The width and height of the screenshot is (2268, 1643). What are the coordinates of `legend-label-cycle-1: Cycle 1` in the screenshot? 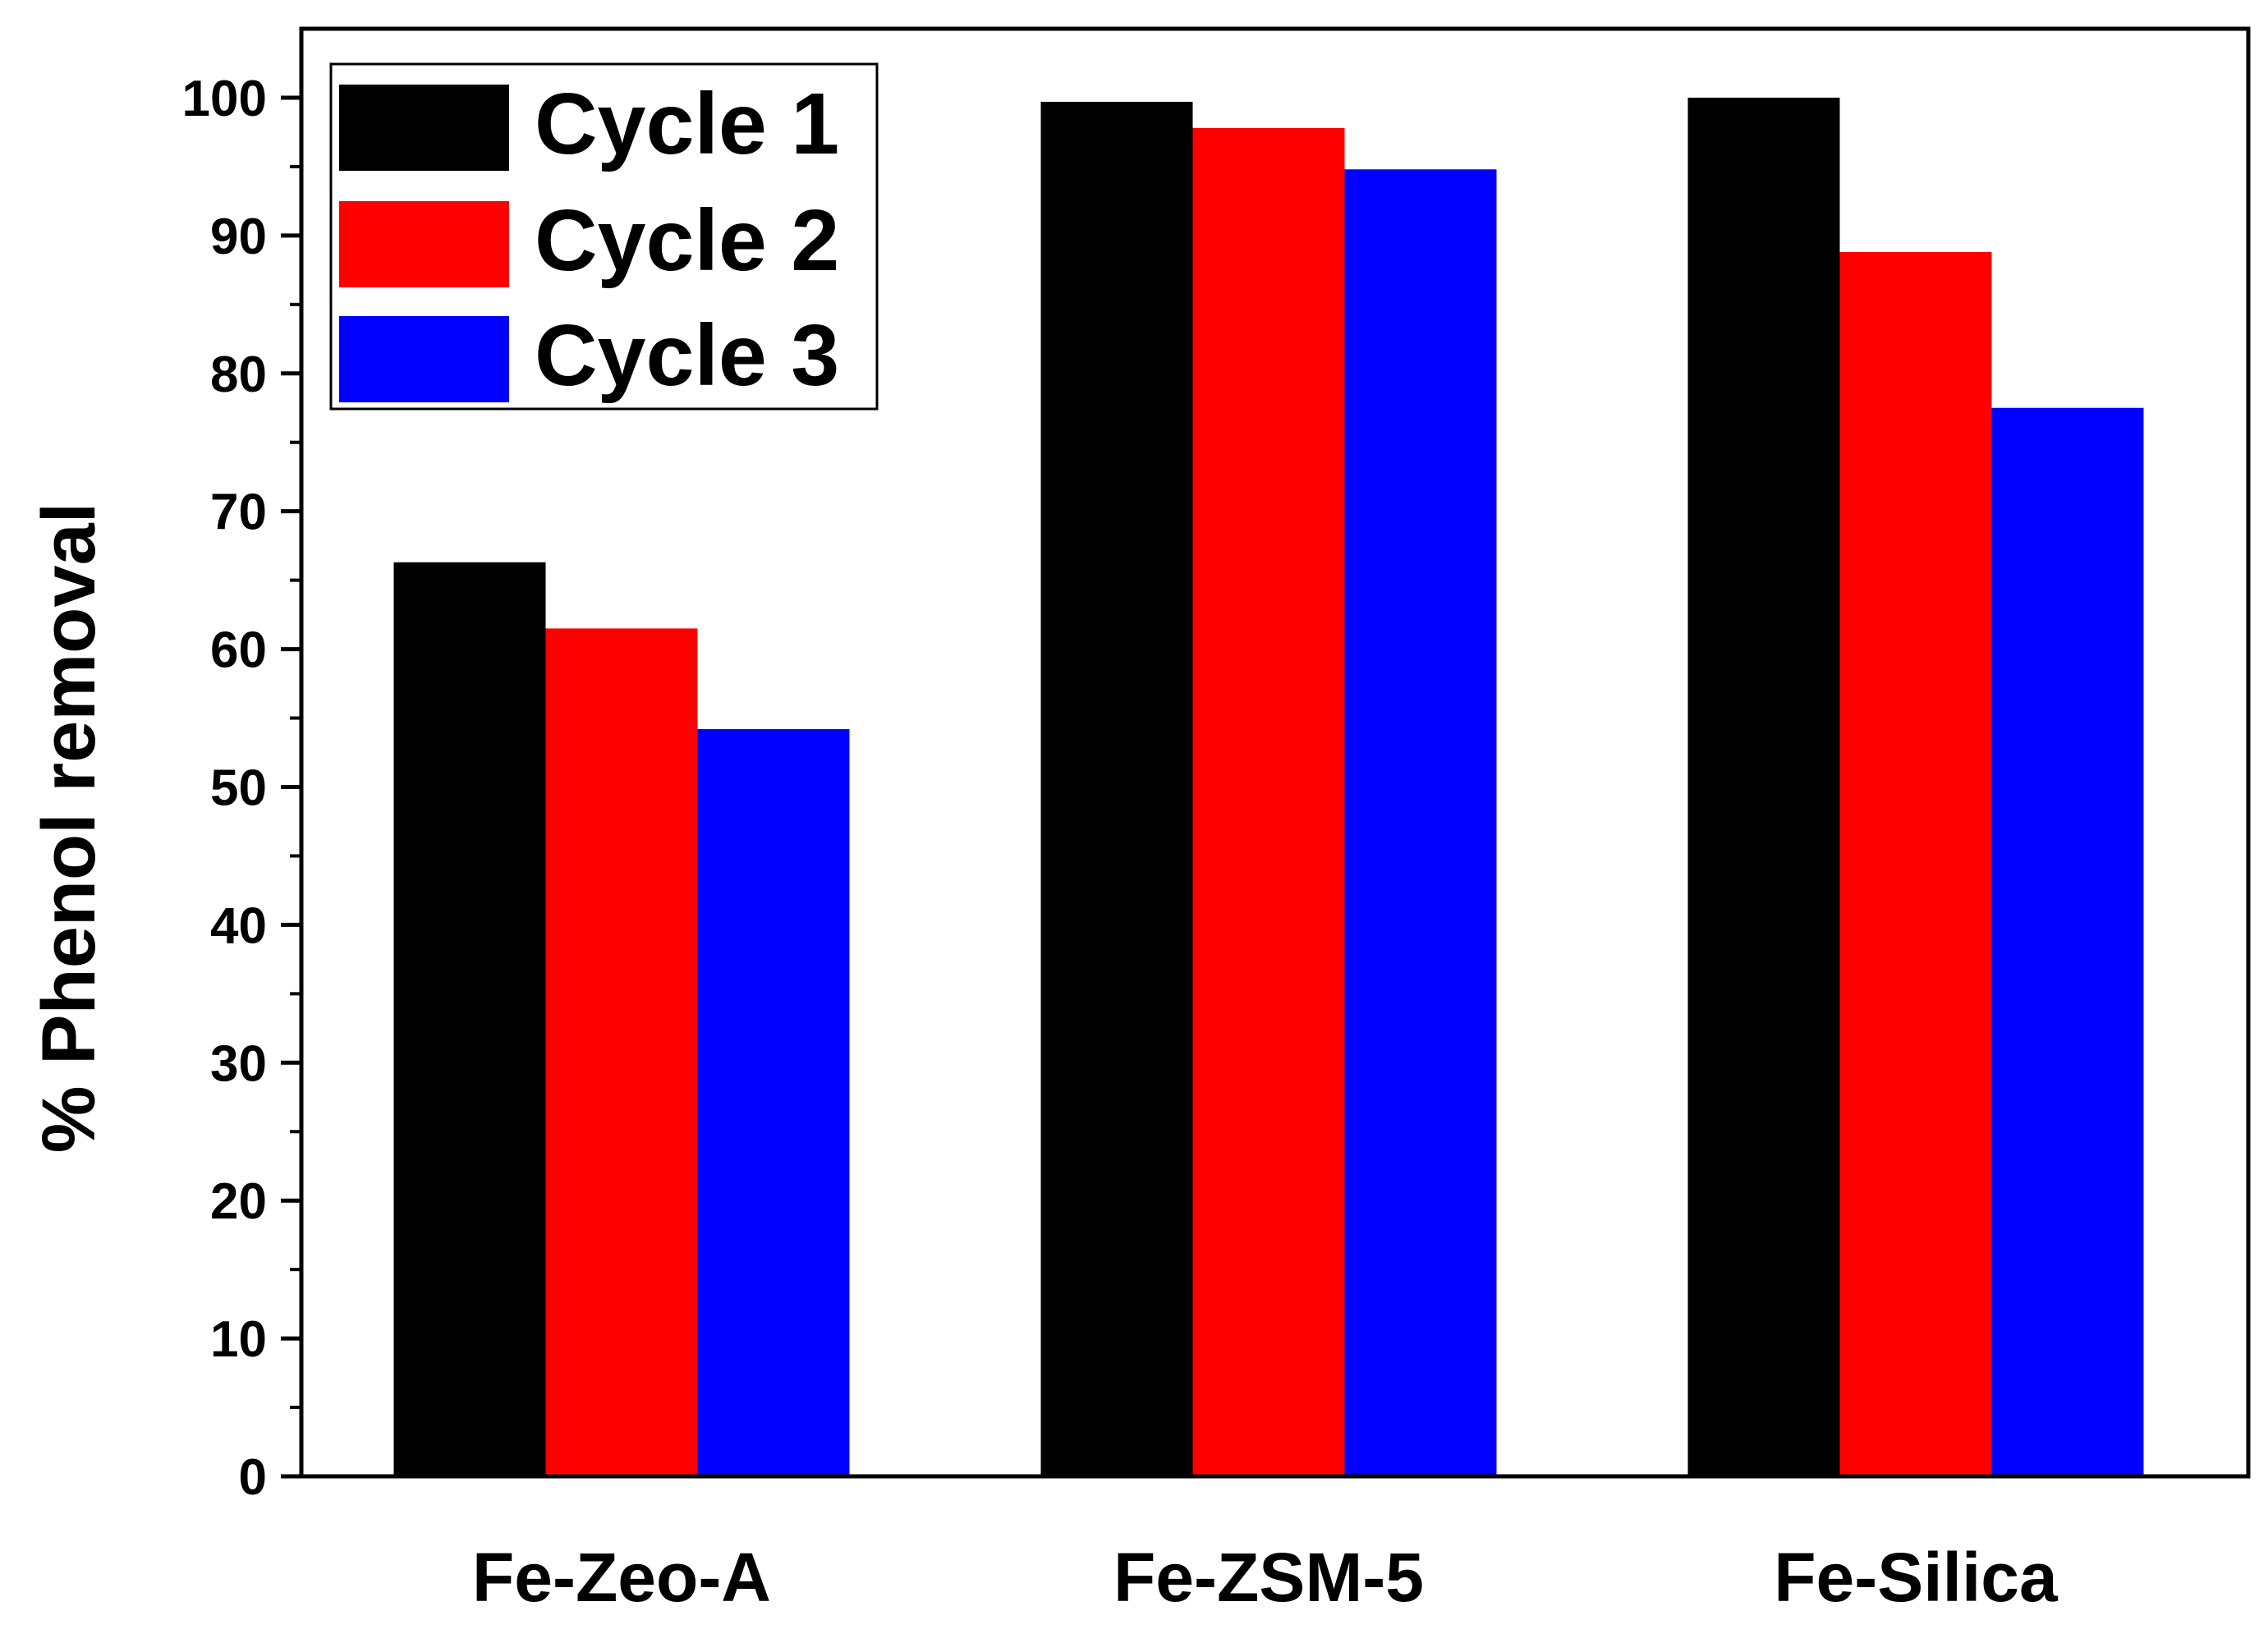 It's located at (687, 124).